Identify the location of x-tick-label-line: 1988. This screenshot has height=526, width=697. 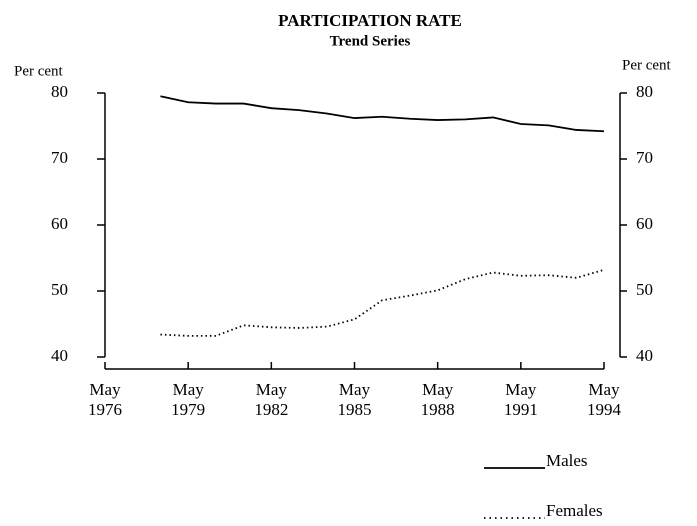
(438, 409).